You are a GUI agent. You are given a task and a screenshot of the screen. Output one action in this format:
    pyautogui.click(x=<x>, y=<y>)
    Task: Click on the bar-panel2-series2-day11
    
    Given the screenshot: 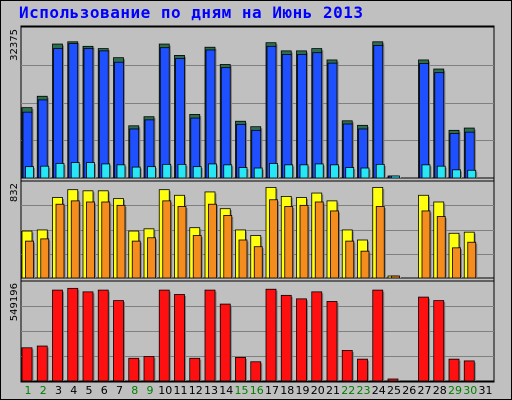 What is the action you would take?
    pyautogui.click(x=182, y=242)
    